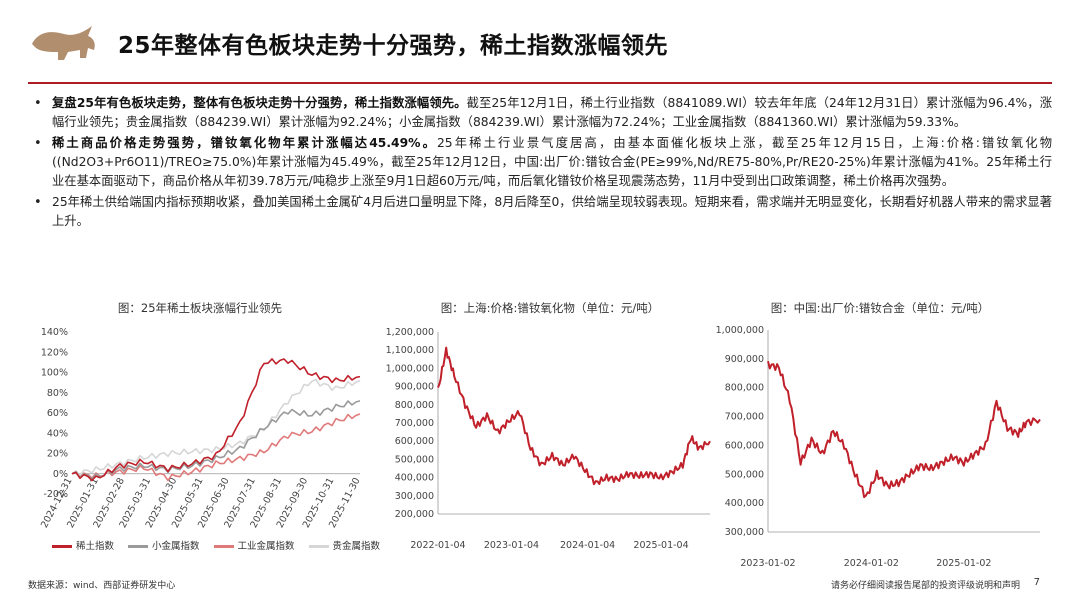 The height and width of the screenshot is (608, 1080). What do you see at coordinates (410, 332) in the screenshot?
I see `y-tick-label: 1,200,000` at bounding box center [410, 332].